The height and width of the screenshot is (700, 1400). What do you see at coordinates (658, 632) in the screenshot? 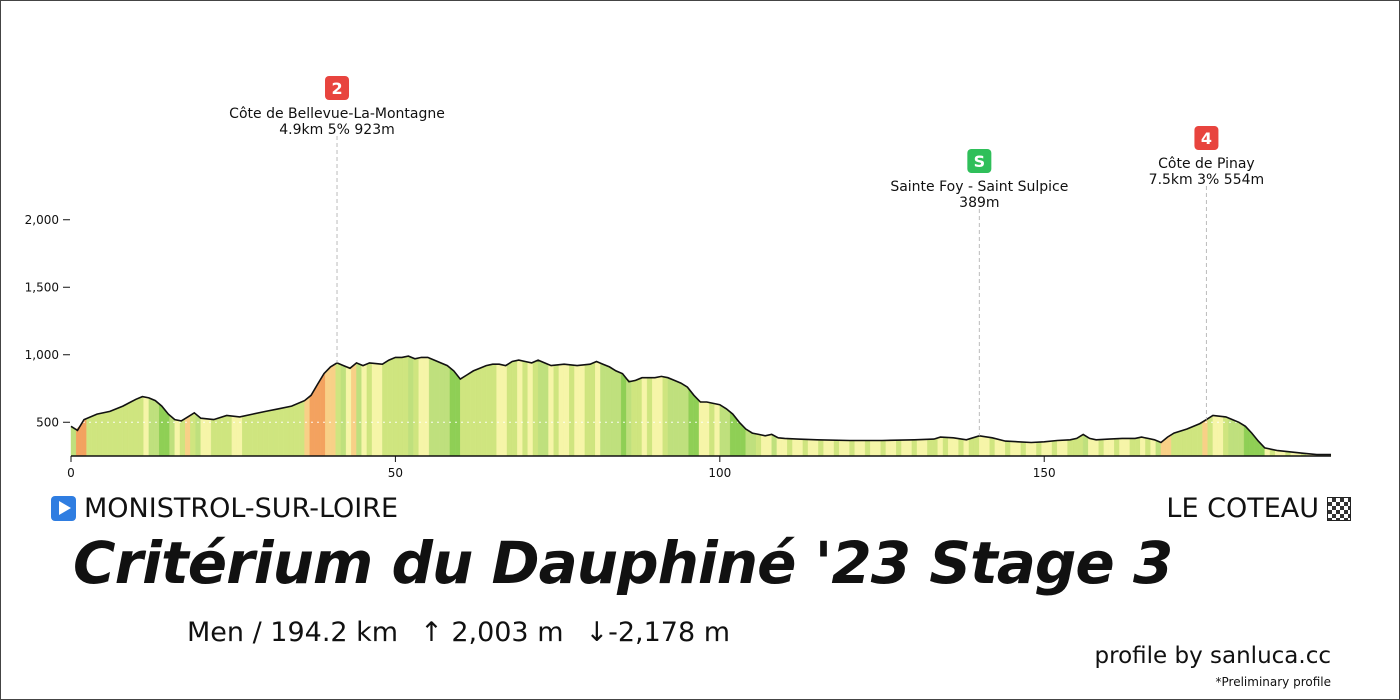
I see `descent-value: ↓-2,178 m` at bounding box center [658, 632].